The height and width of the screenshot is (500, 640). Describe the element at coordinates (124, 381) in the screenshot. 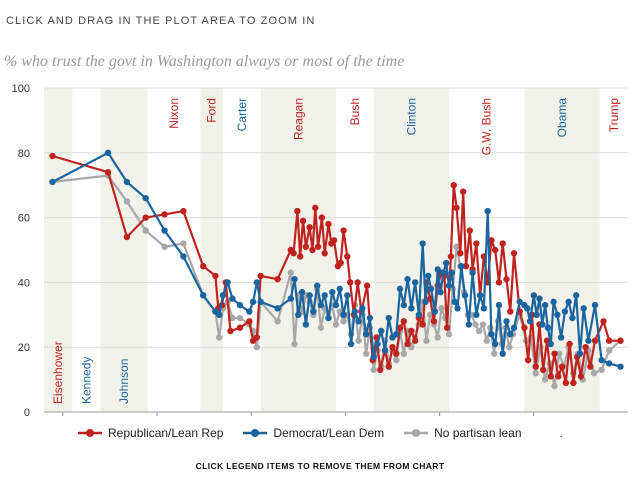

I see `president-label-johnson: Johnson` at that location.